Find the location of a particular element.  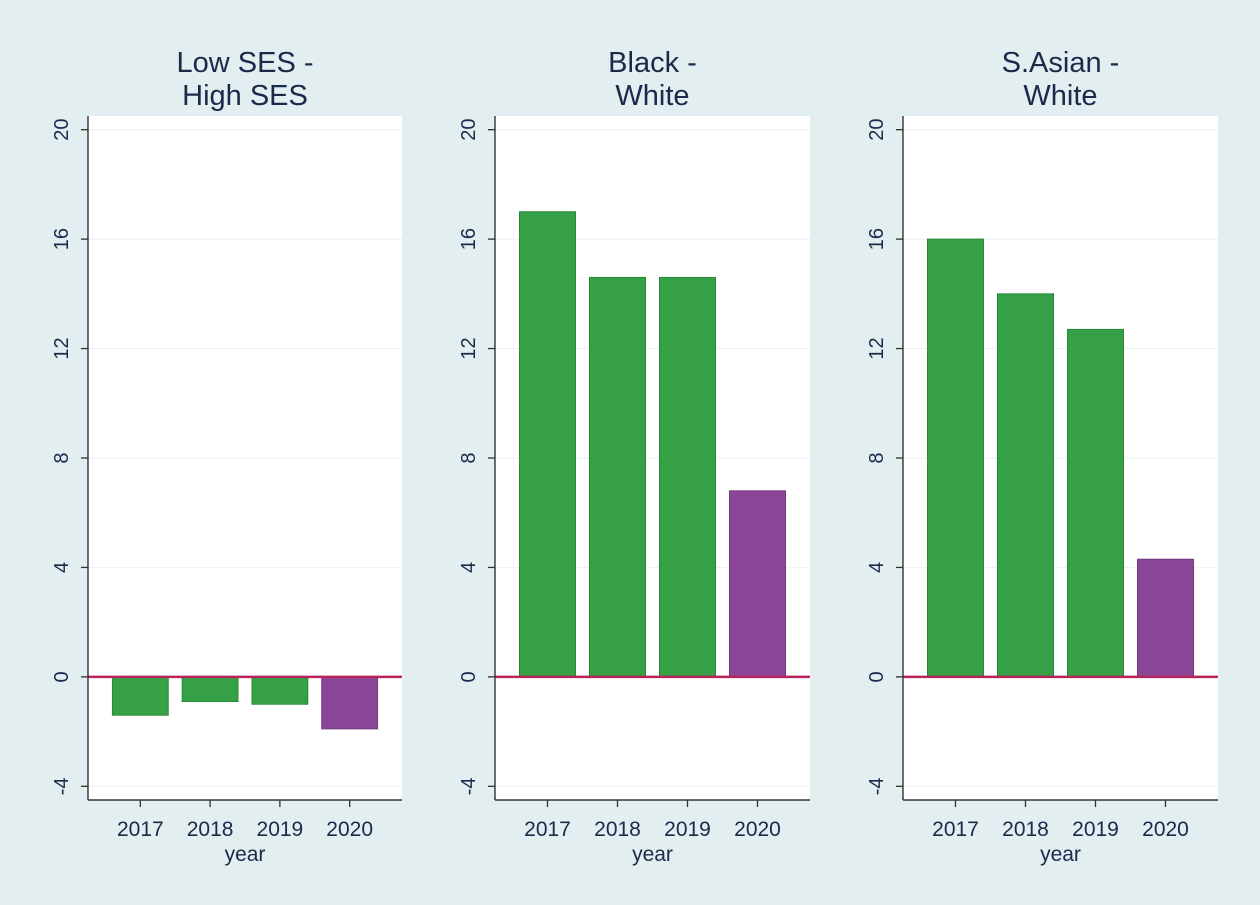

chart-title-line: S.Asian - is located at coordinates (1061, 63).